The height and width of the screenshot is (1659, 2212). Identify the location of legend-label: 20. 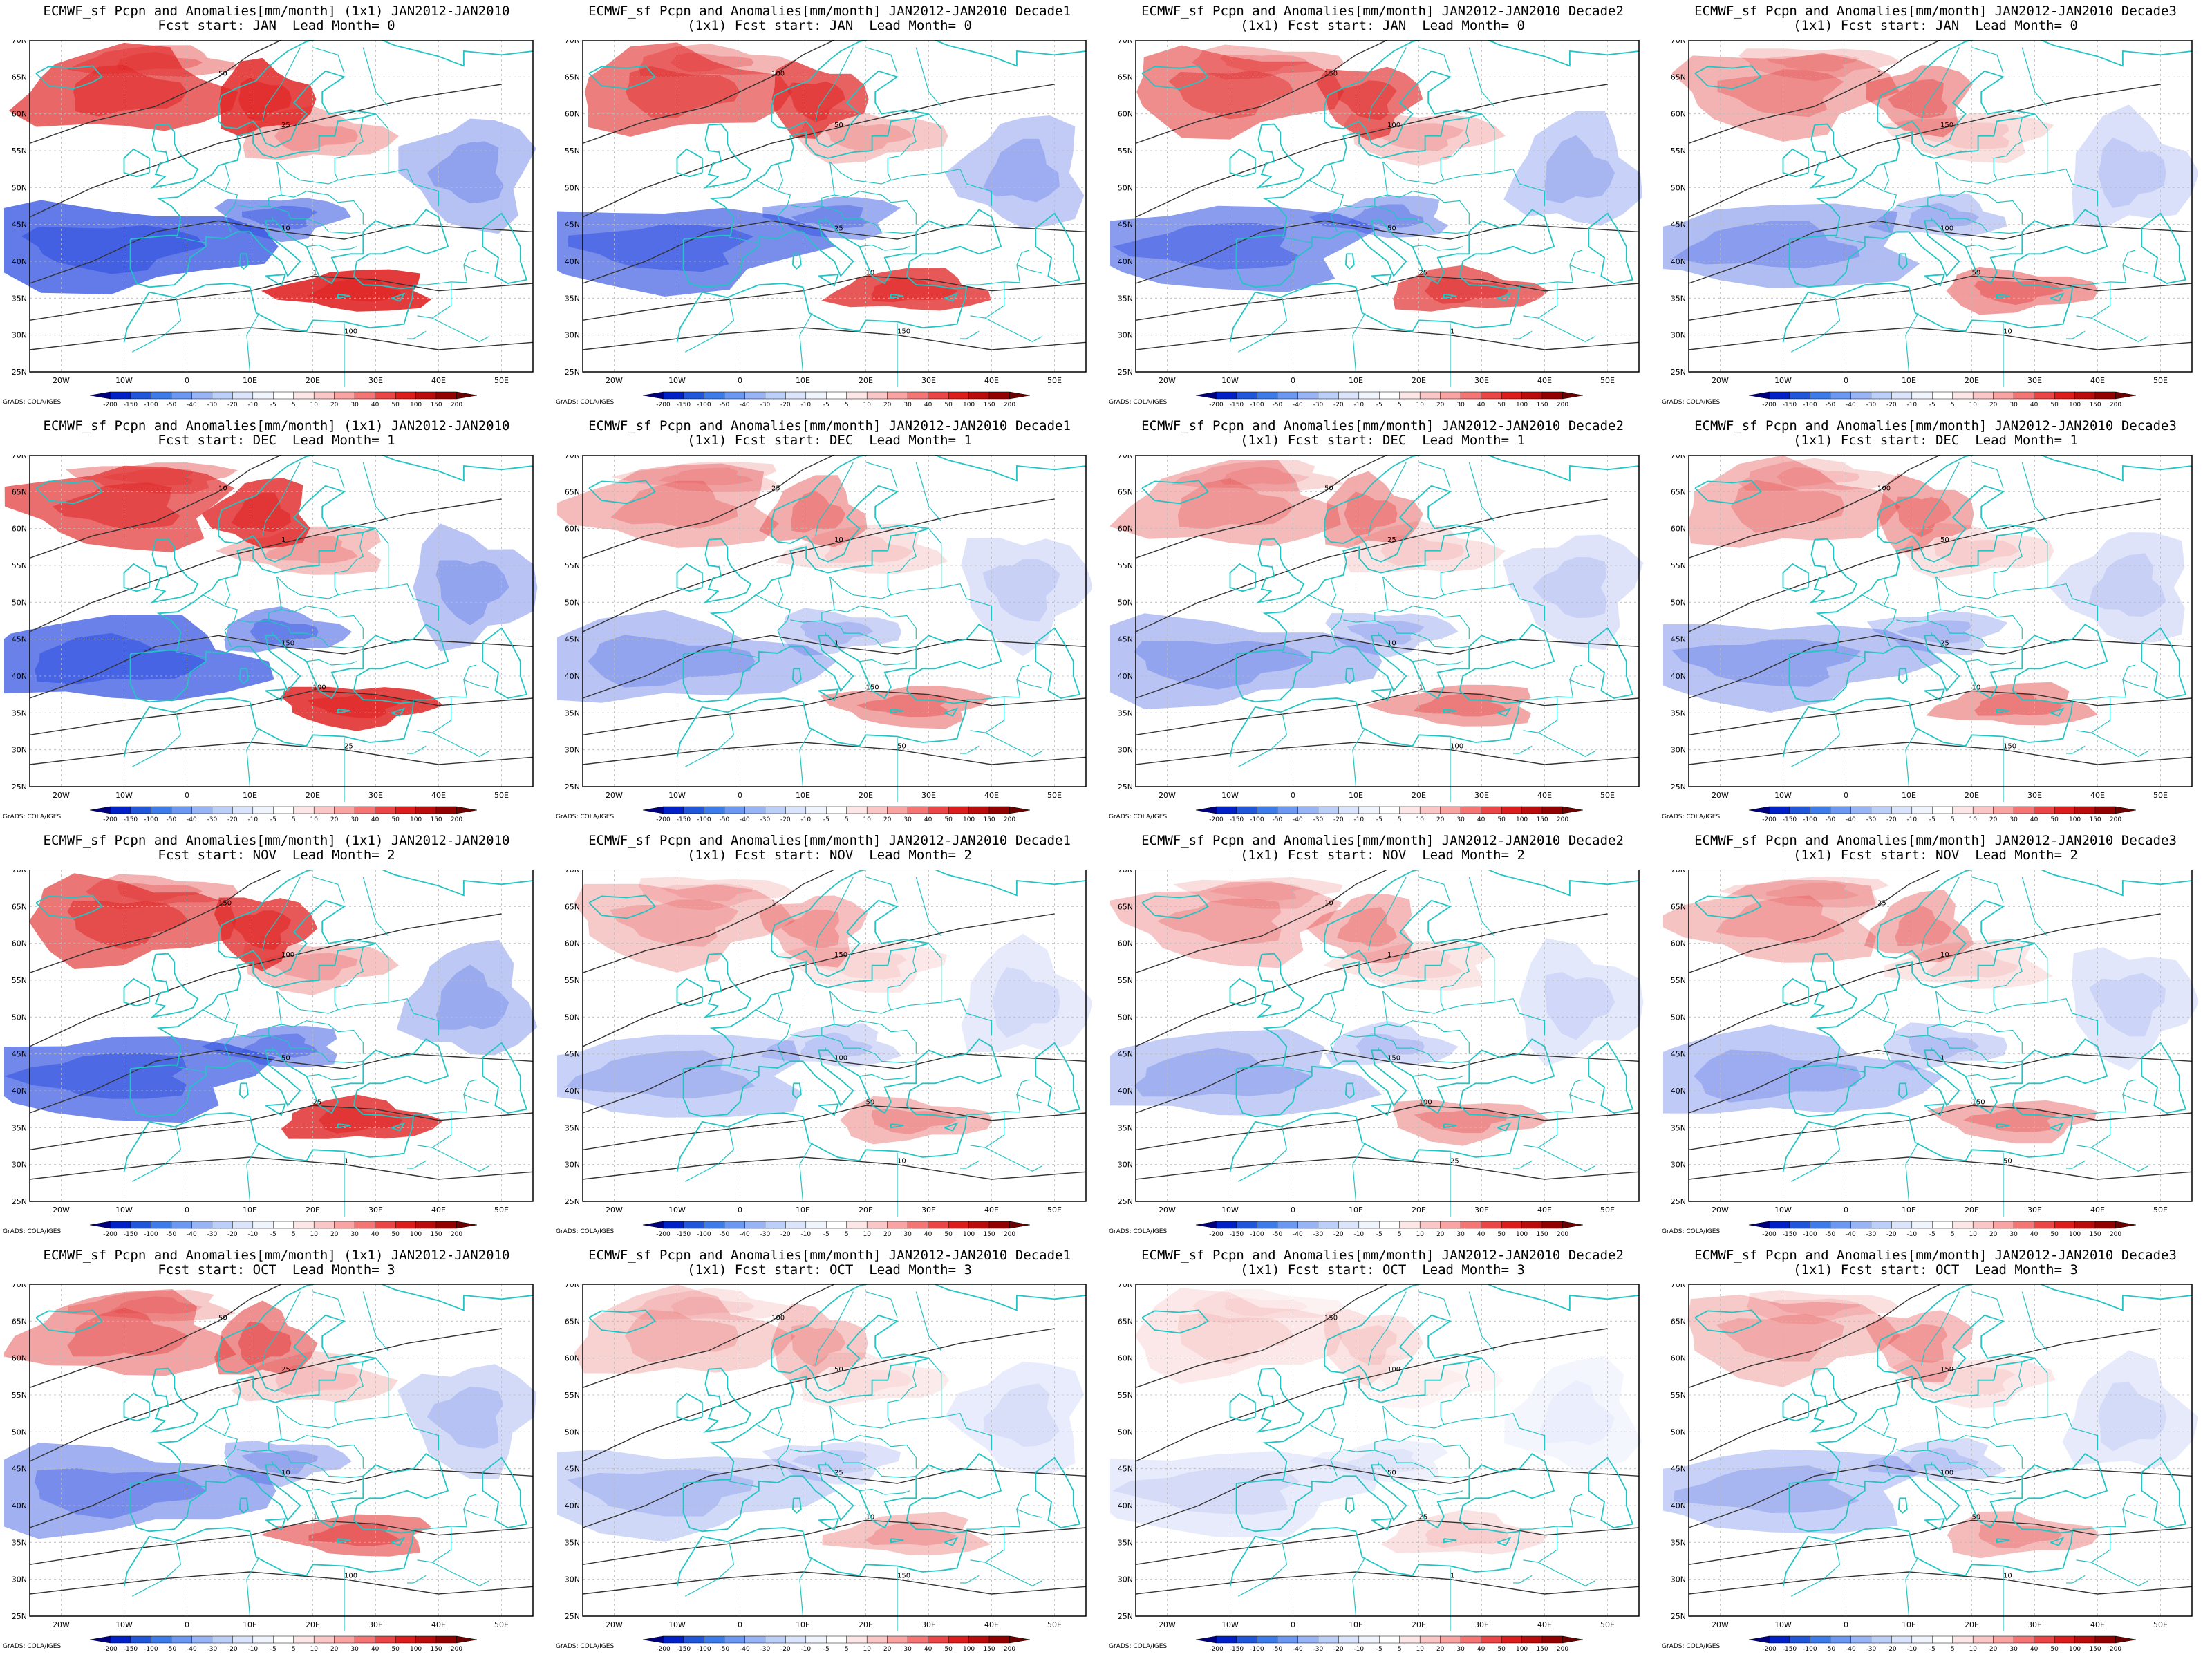
(1441, 405).